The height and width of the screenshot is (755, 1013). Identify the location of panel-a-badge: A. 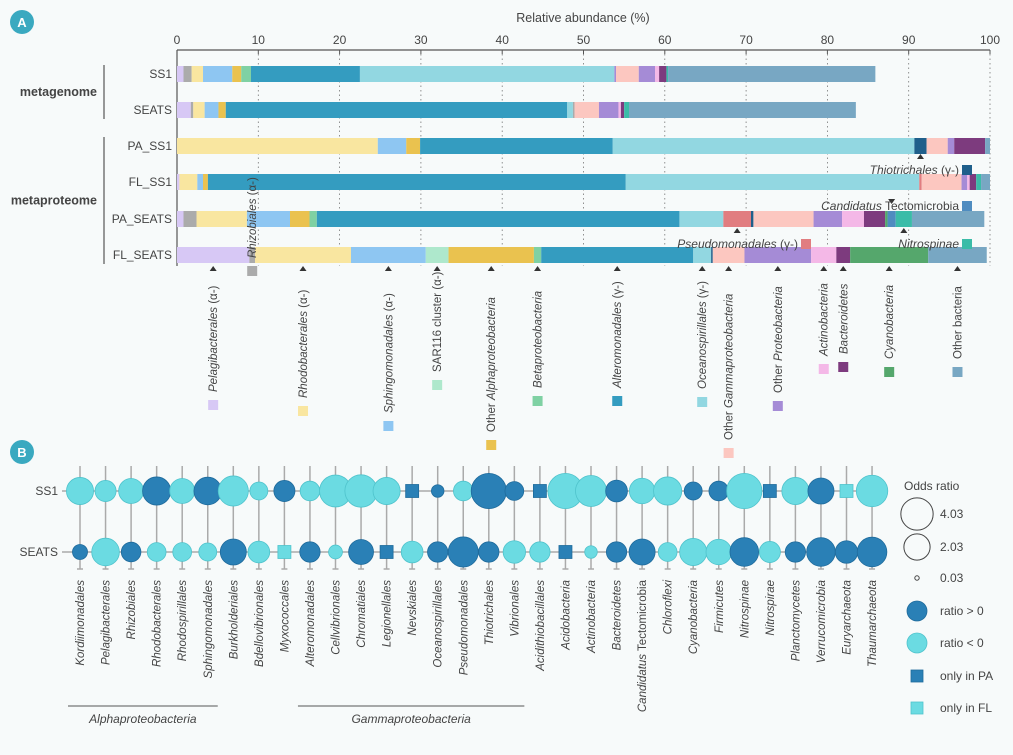
(22, 22).